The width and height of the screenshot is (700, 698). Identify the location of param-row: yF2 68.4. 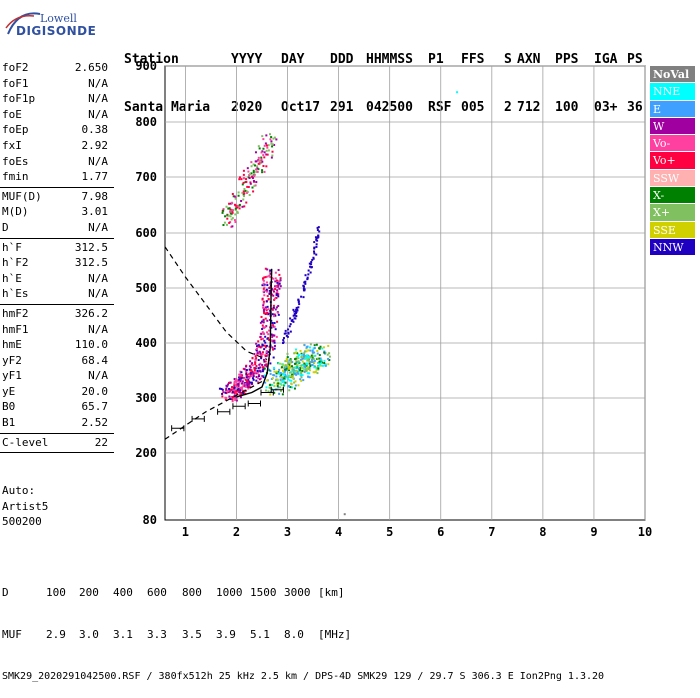
(57, 361).